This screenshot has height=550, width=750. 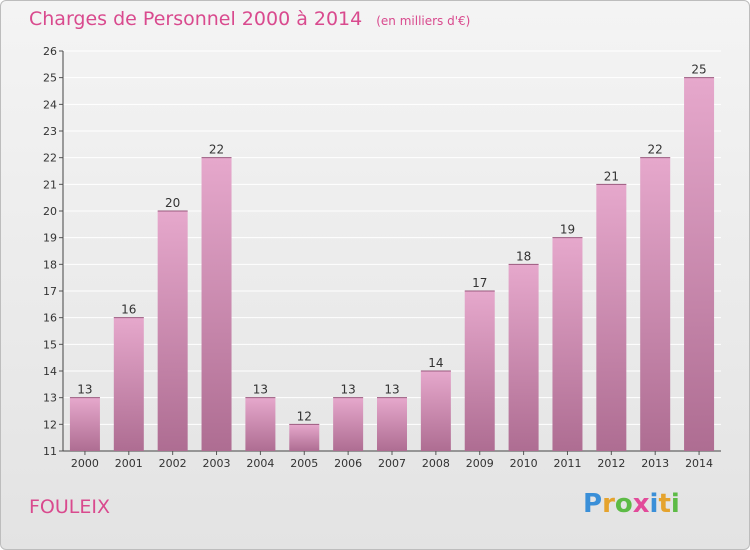 What do you see at coordinates (436, 463) in the screenshot?
I see `x-tick-label: 2008` at bounding box center [436, 463].